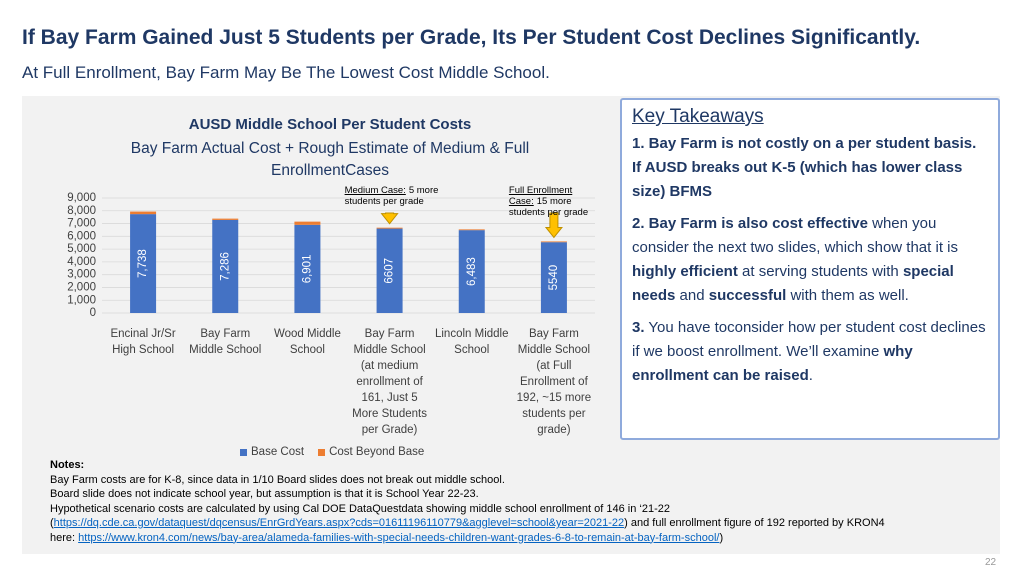  Describe the element at coordinates (793, 283) in the screenshot. I see `takeaway-run: special needs` at that location.